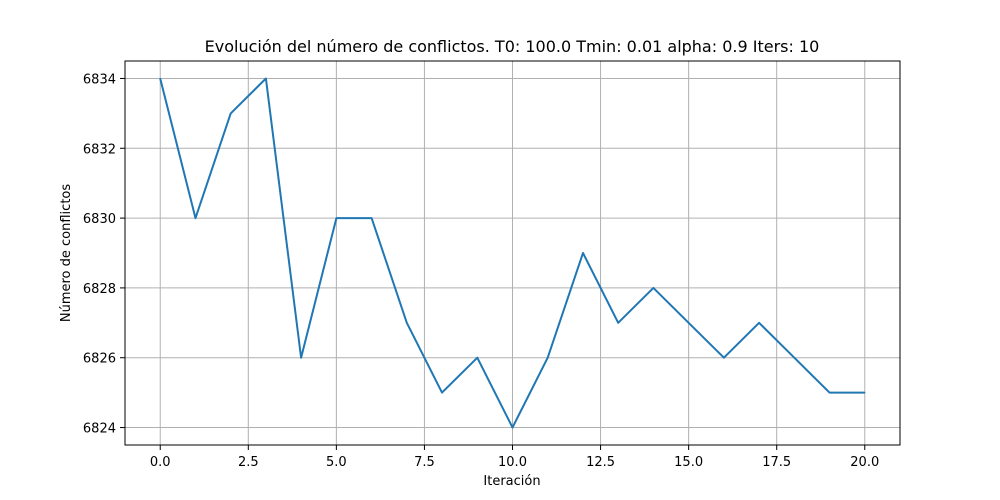 The height and width of the screenshot is (500, 1000). What do you see at coordinates (160, 462) in the screenshot?
I see `x-tick-label: 0.0` at bounding box center [160, 462].